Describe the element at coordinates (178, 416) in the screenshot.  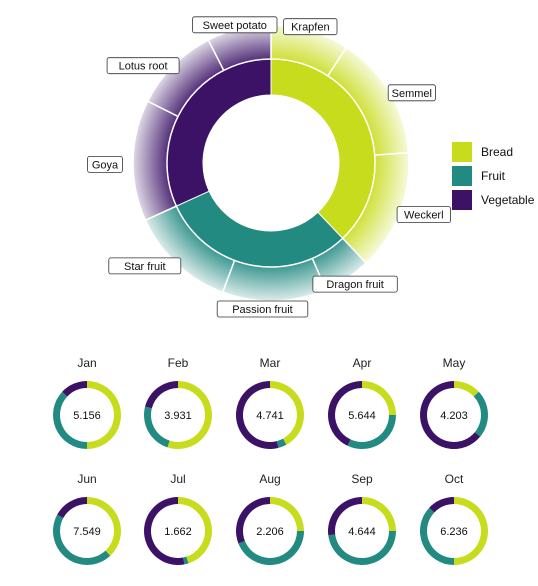
I see `donut-total: 3.931` at that location.